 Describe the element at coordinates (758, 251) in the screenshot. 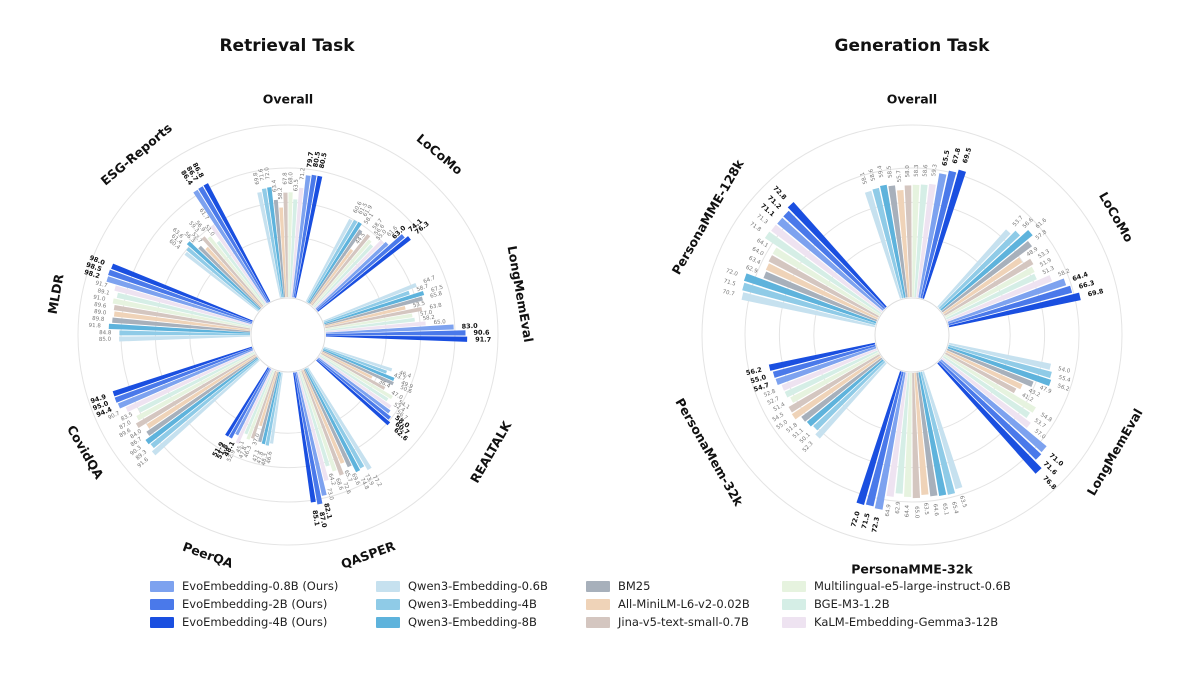

I see `value-label: 64.0` at that location.